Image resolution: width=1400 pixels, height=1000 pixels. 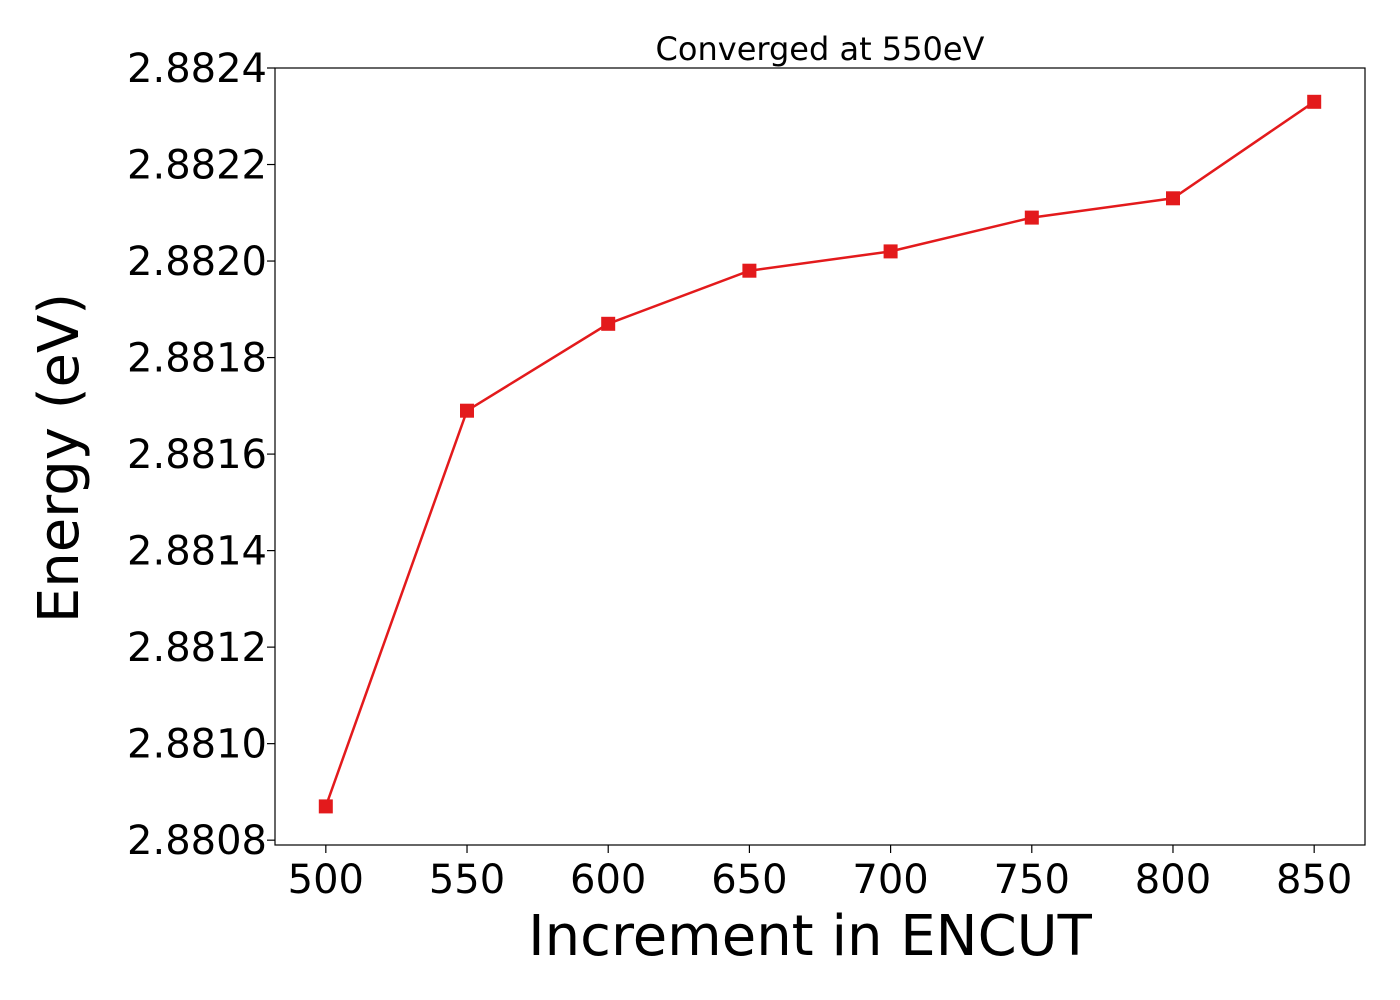 What do you see at coordinates (820, 874) in the screenshot?
I see `x-axis-ticks: 500 550 600 650 700 750 800 850` at bounding box center [820, 874].